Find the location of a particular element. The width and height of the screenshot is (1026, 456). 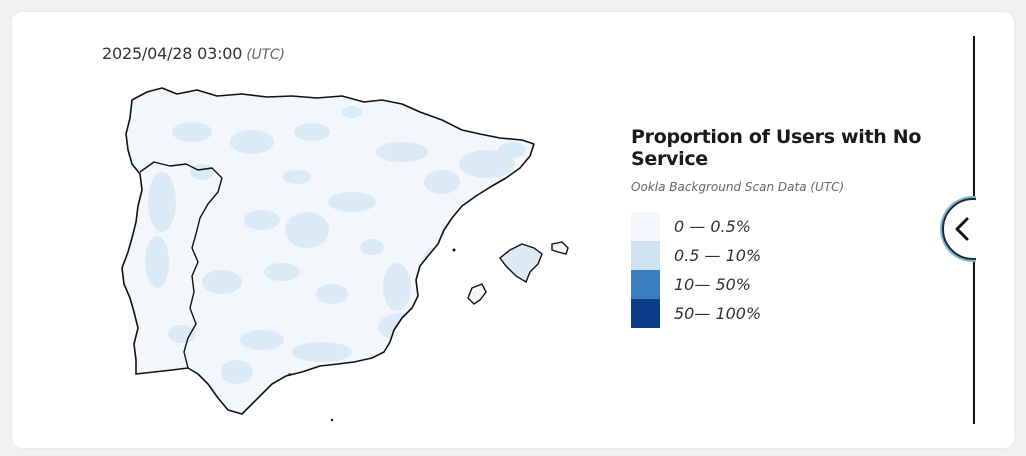

panel-edge-mask is located at coordinates (995, 232).